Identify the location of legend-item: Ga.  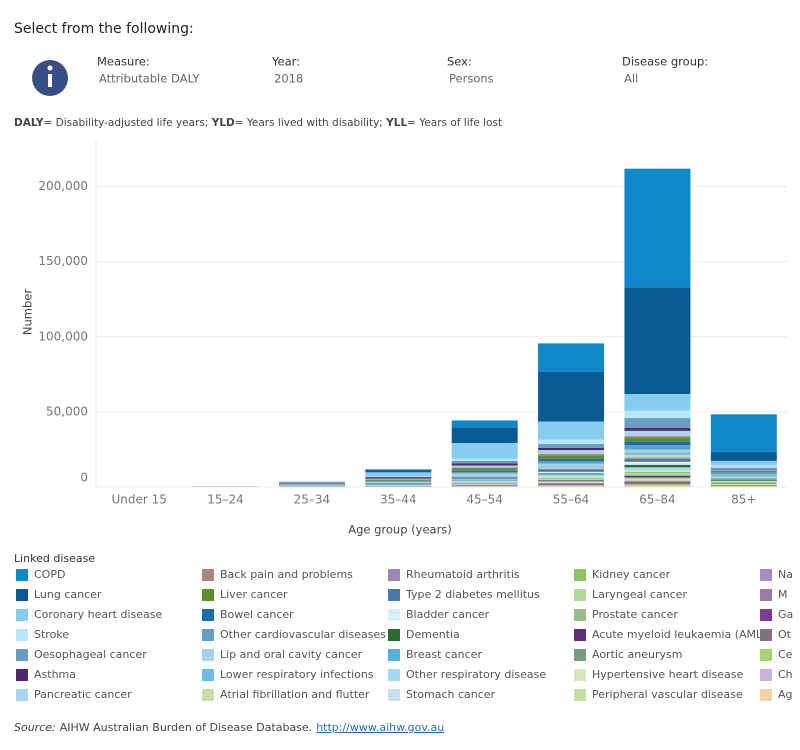
(776, 614).